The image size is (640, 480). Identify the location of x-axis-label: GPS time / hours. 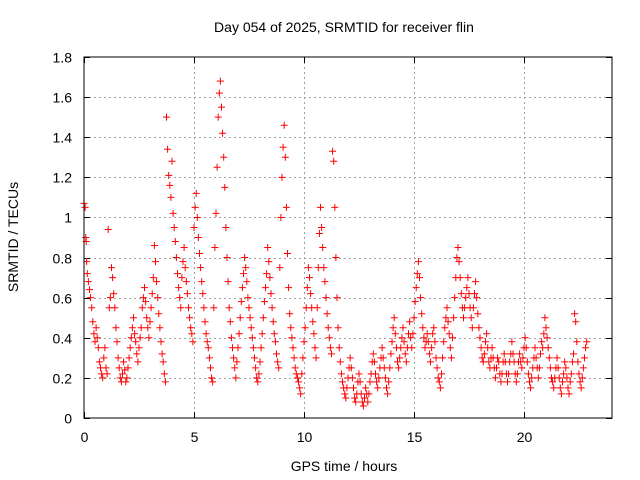
(344, 466).